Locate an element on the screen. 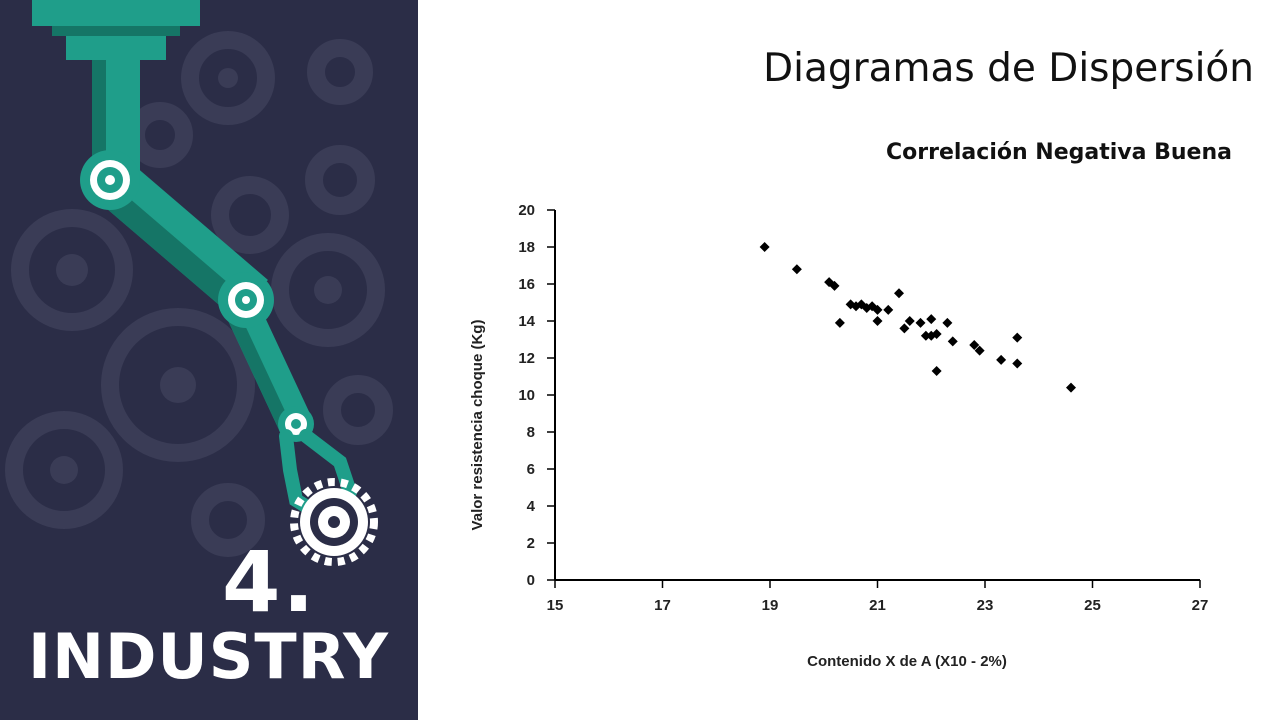  y-tick-label: 12 is located at coordinates (526, 358).